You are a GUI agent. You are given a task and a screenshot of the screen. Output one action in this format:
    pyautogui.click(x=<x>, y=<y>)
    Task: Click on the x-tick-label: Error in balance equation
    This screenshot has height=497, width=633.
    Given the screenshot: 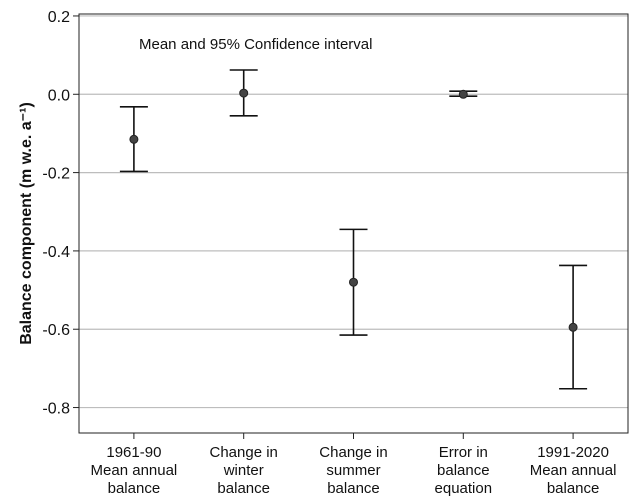 What is the action you would take?
    pyautogui.click(x=464, y=470)
    